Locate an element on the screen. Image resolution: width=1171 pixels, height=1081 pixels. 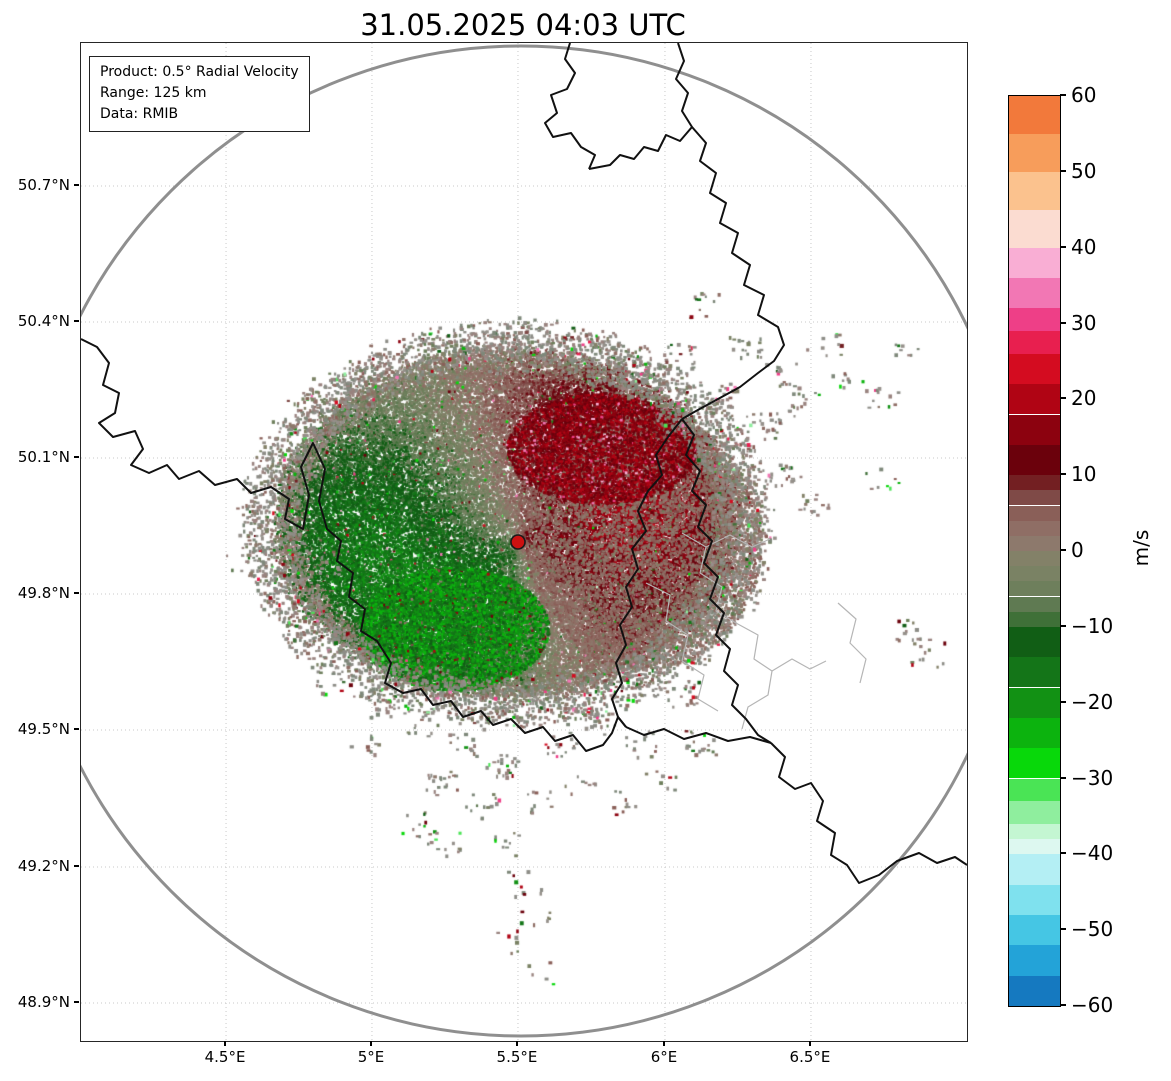
colorbar-tick-label: −60 is located at coordinates (1092, 1005).